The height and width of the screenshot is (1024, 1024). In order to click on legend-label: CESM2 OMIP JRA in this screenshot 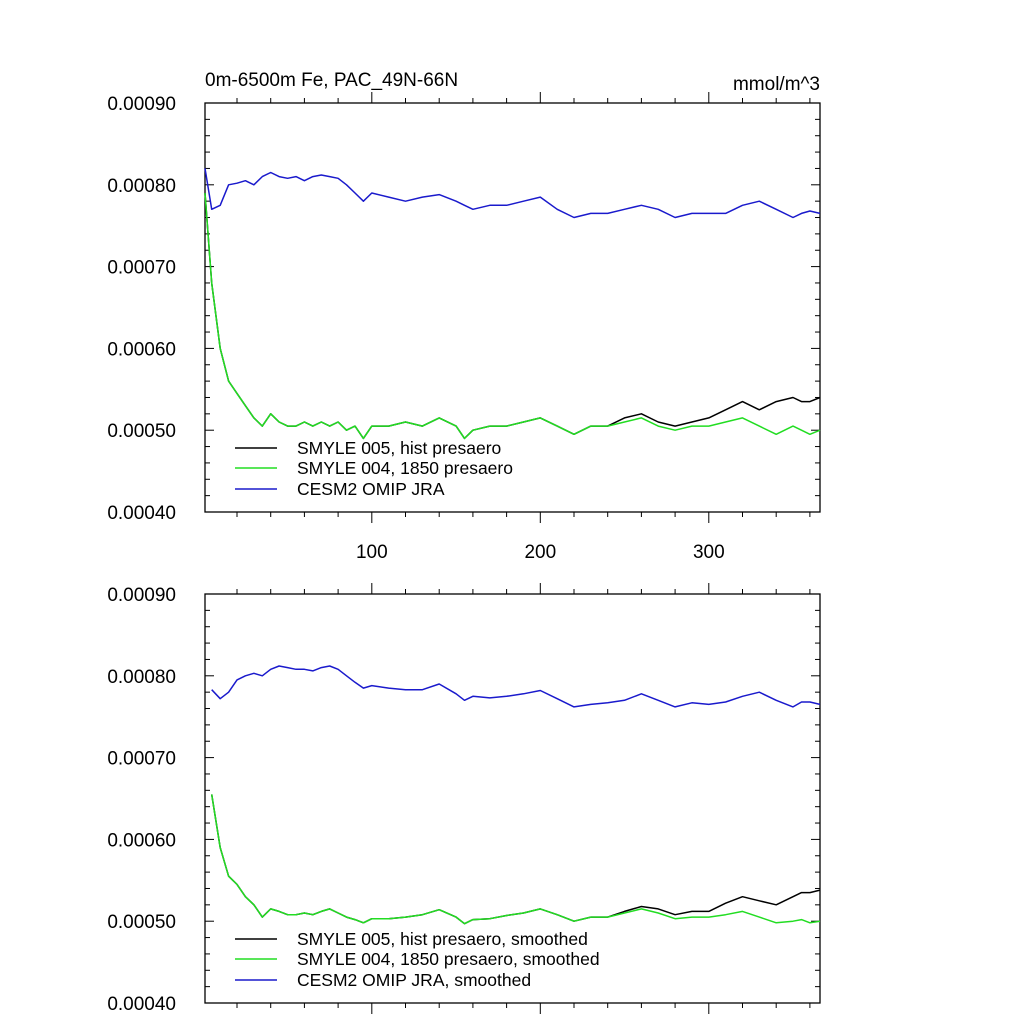, I will do `click(371, 489)`.